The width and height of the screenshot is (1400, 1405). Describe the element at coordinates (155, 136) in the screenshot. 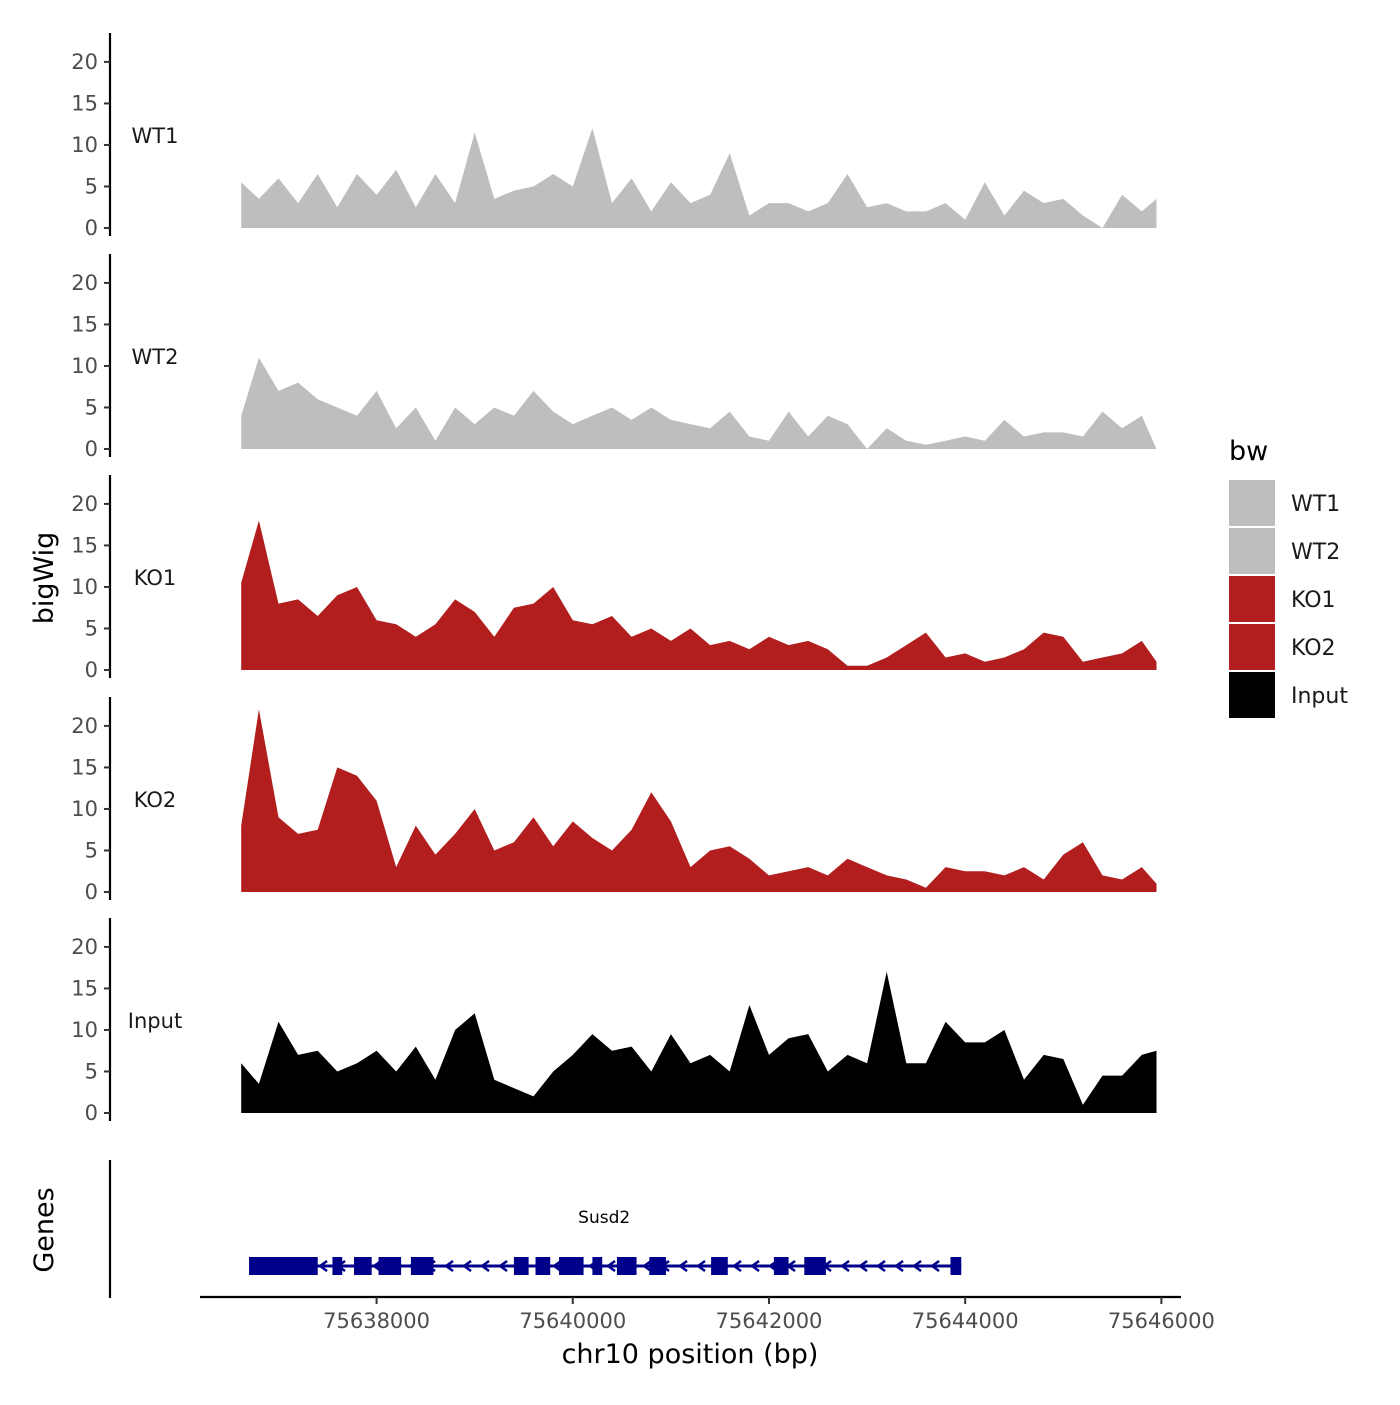

I see `track-label-wt1: WT1` at that location.